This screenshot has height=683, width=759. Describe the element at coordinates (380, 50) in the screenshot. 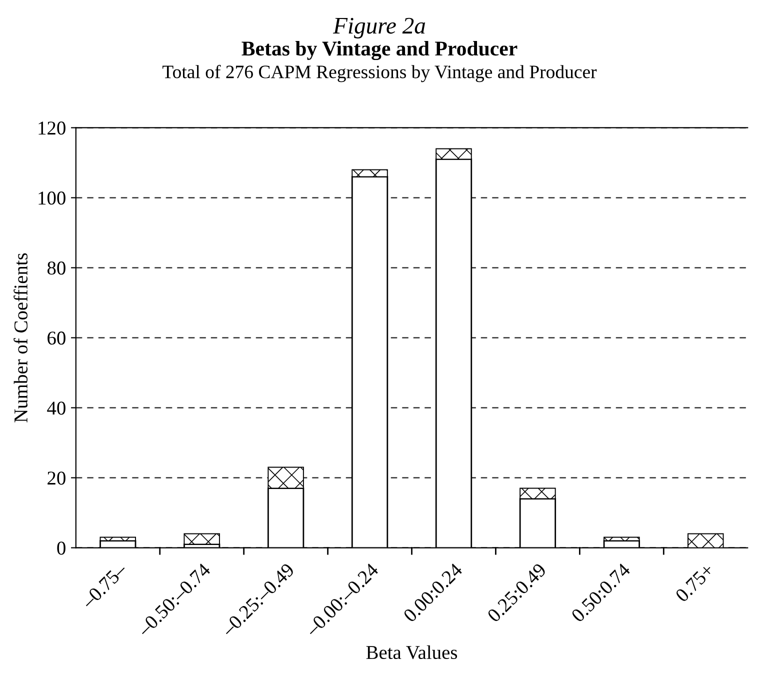

I see `chart-title: Betas by Vintage and Producer` at that location.